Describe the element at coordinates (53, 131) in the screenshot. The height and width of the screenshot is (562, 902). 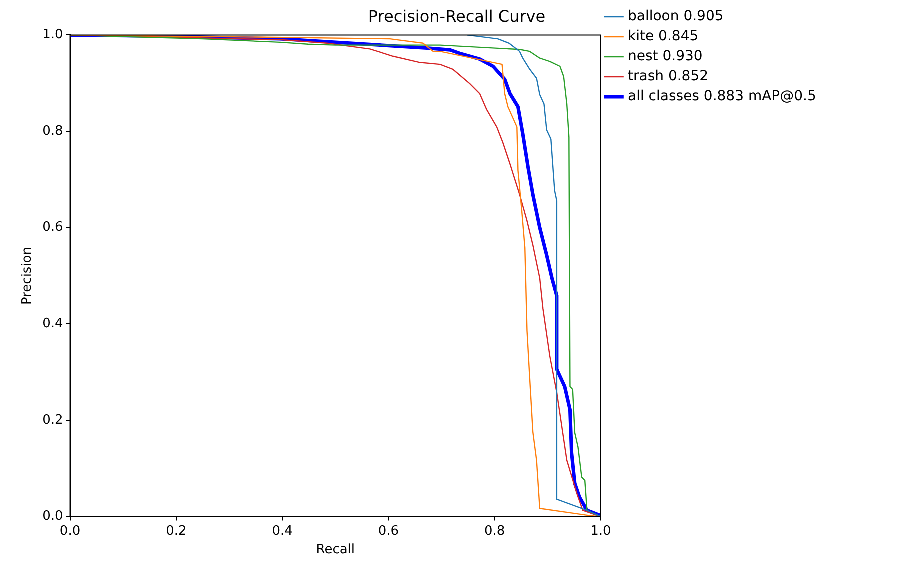
I see `y-tick-label: 0.8` at that location.